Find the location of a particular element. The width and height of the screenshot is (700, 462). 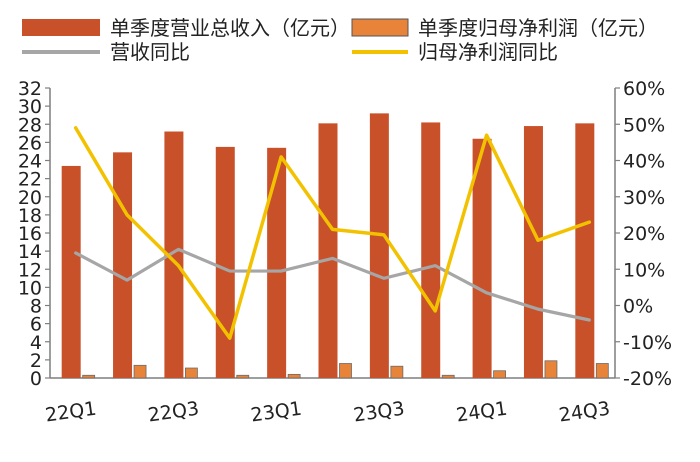

legend-label-profit-yoy: 归母净利润同比 is located at coordinates (488, 52).